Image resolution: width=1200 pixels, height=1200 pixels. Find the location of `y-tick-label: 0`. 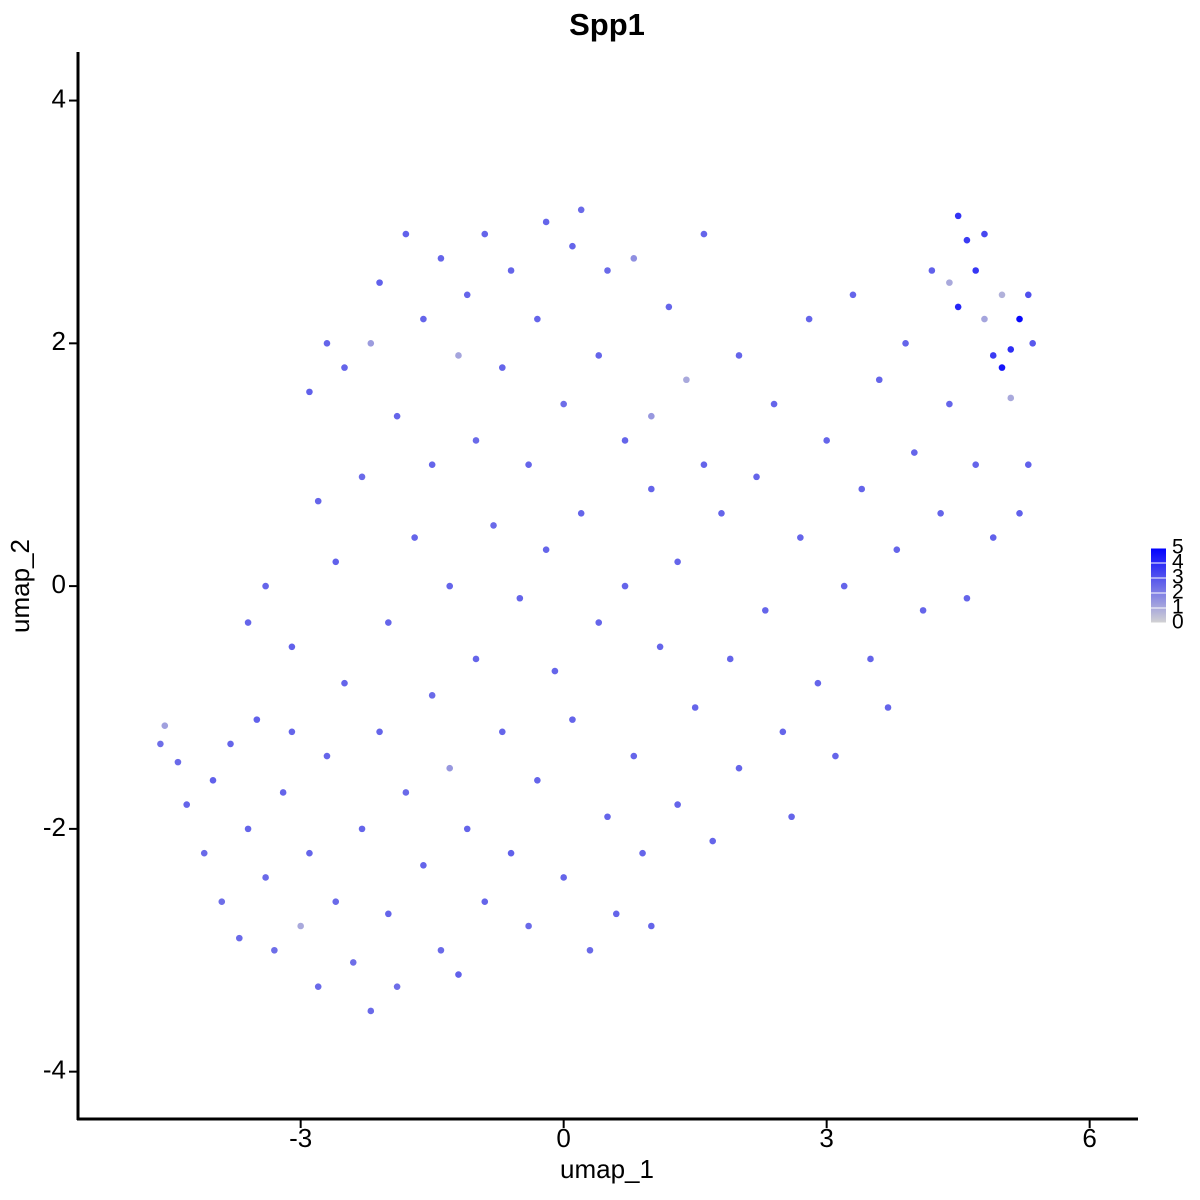

y-tick-label: 0 is located at coordinates (59, 584).